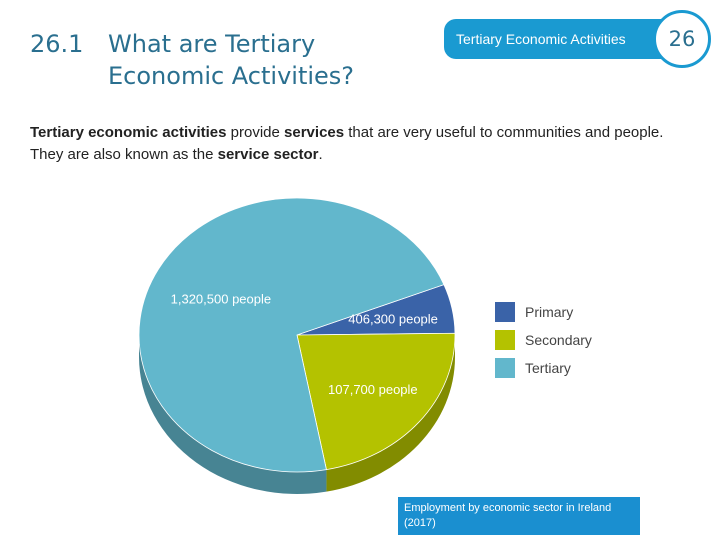 This screenshot has height=540, width=720. What do you see at coordinates (268, 154) in the screenshot?
I see `intro-service-sector: service sector` at bounding box center [268, 154].